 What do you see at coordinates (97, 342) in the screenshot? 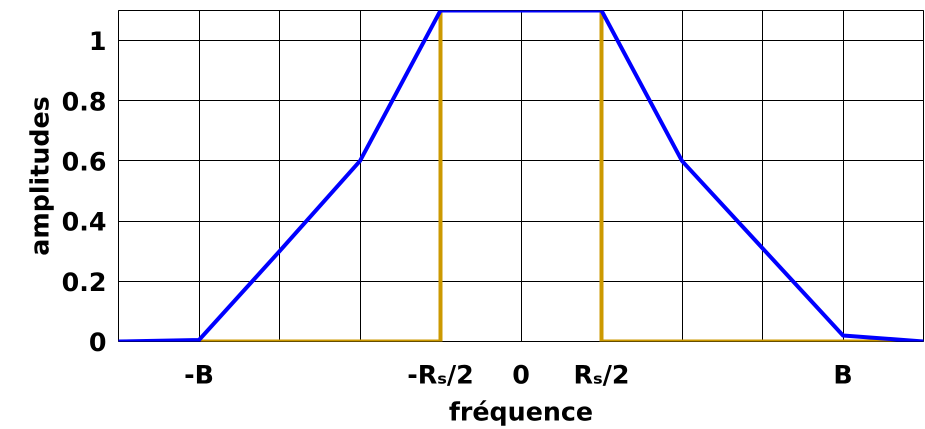
I see `y-tick-label: 0` at bounding box center [97, 342].